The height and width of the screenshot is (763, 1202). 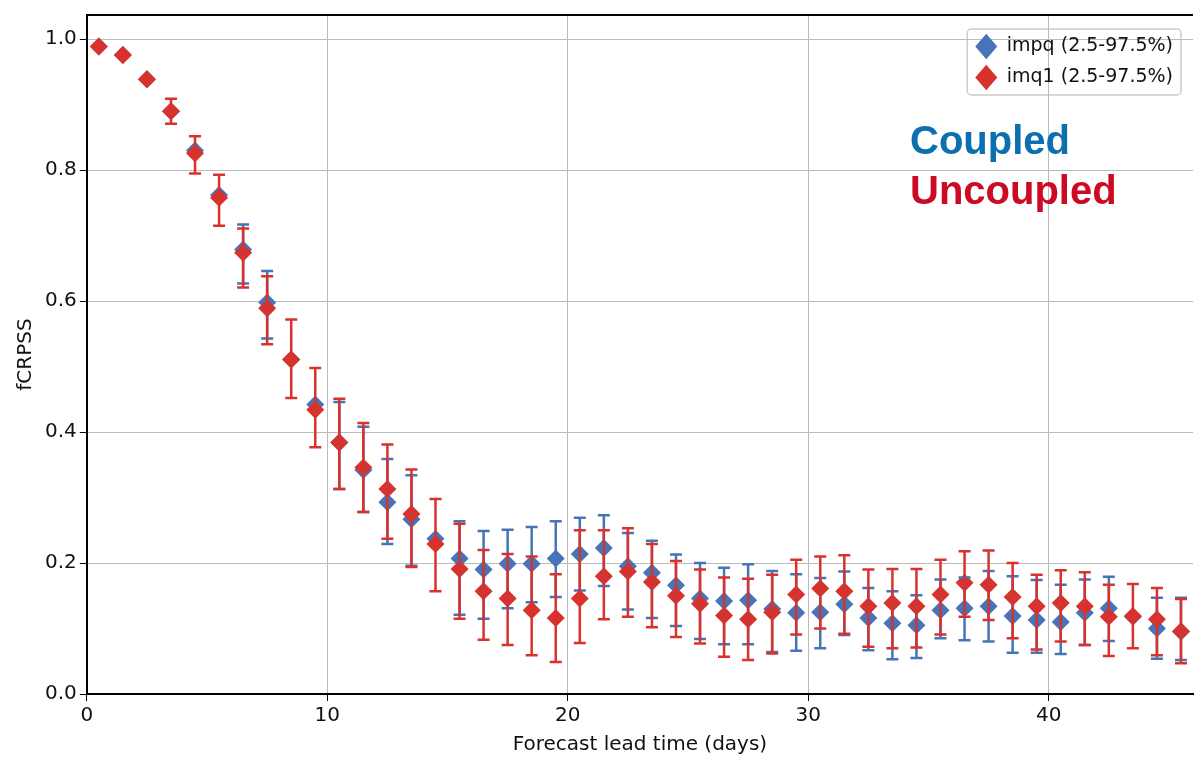 What do you see at coordinates (60, 430) in the screenshot?
I see `y-tick-label: 0.4` at bounding box center [60, 430].